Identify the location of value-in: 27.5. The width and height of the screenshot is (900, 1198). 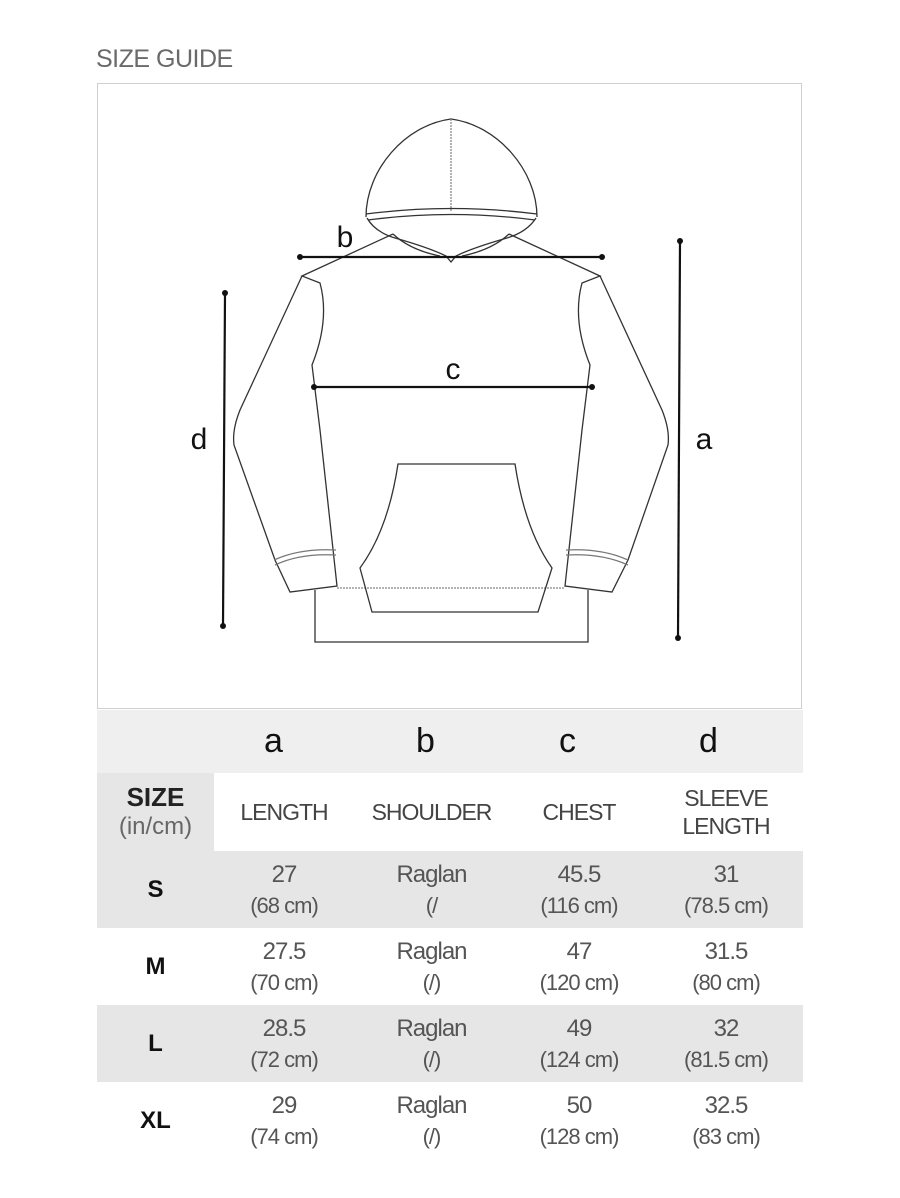
(284, 951).